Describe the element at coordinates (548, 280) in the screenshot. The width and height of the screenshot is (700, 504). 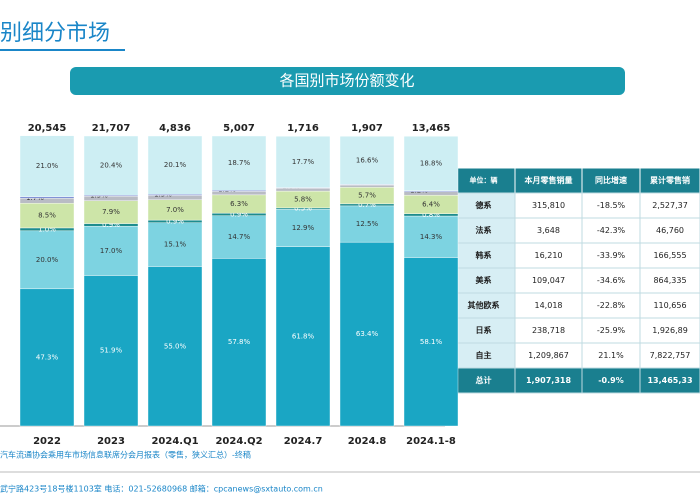
I see `cell-text: 109,047` at that location.